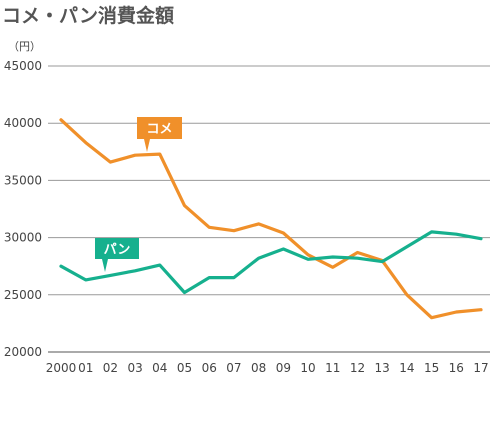 The height and width of the screenshot is (428, 500). Describe the element at coordinates (431, 368) in the screenshot. I see `x-tick-label: 15` at that location.